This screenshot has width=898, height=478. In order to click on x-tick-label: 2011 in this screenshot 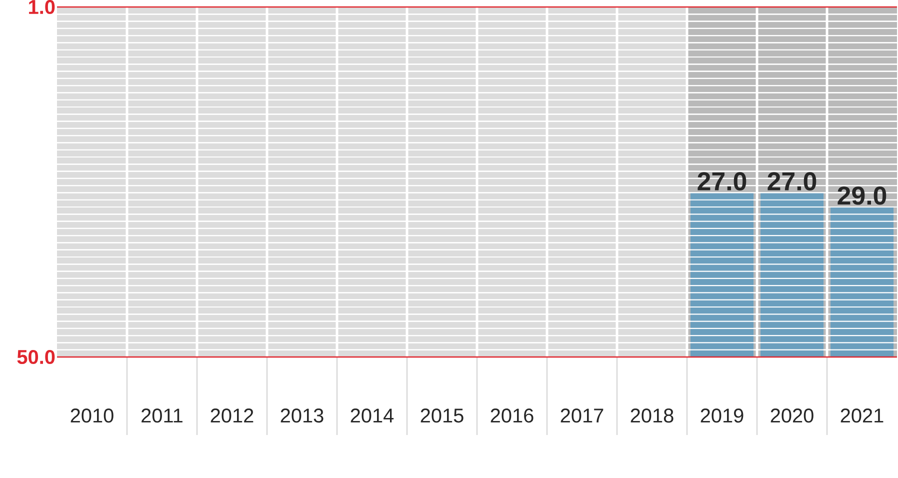, I will do `click(162, 415)`.